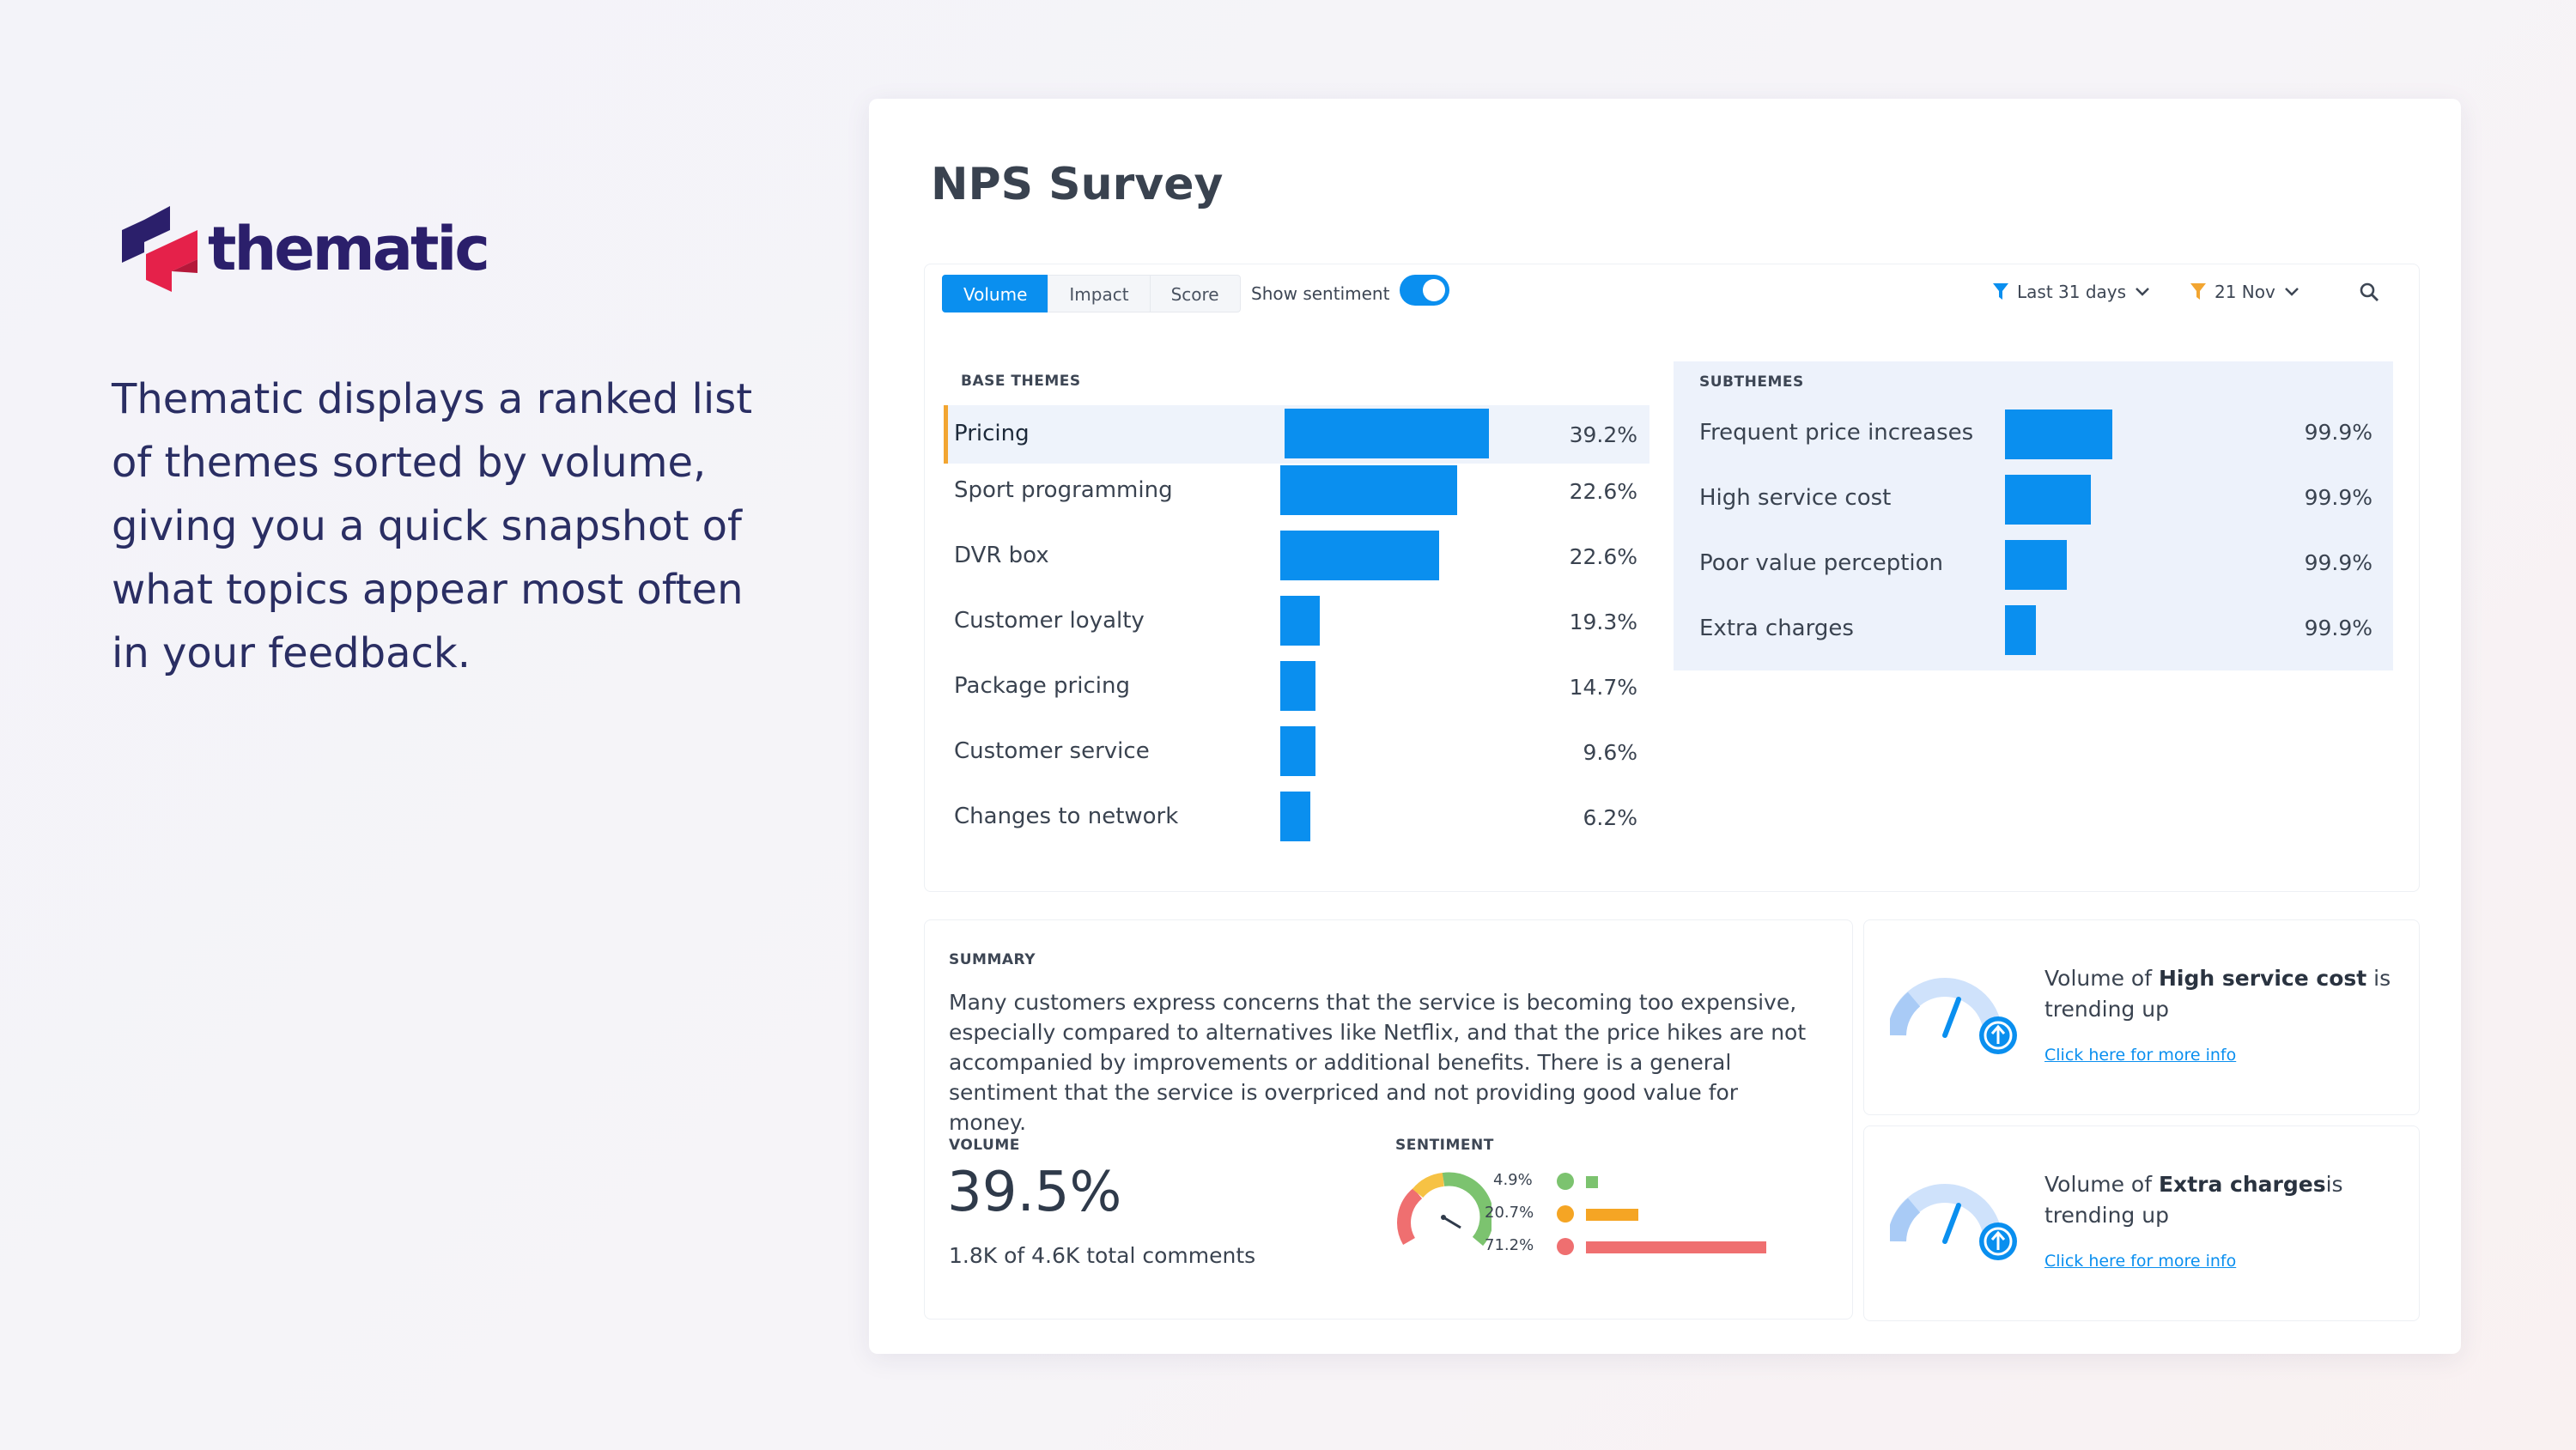 The width and height of the screenshot is (2576, 1450). Describe the element at coordinates (1434, 290) in the screenshot. I see `toggle-knob` at that location.